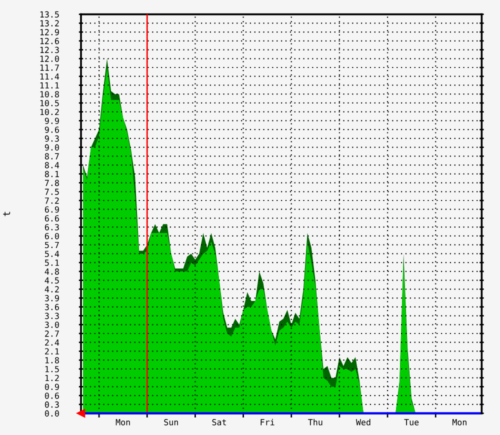  I want to click on x-tick-label: Thu, so click(315, 422).